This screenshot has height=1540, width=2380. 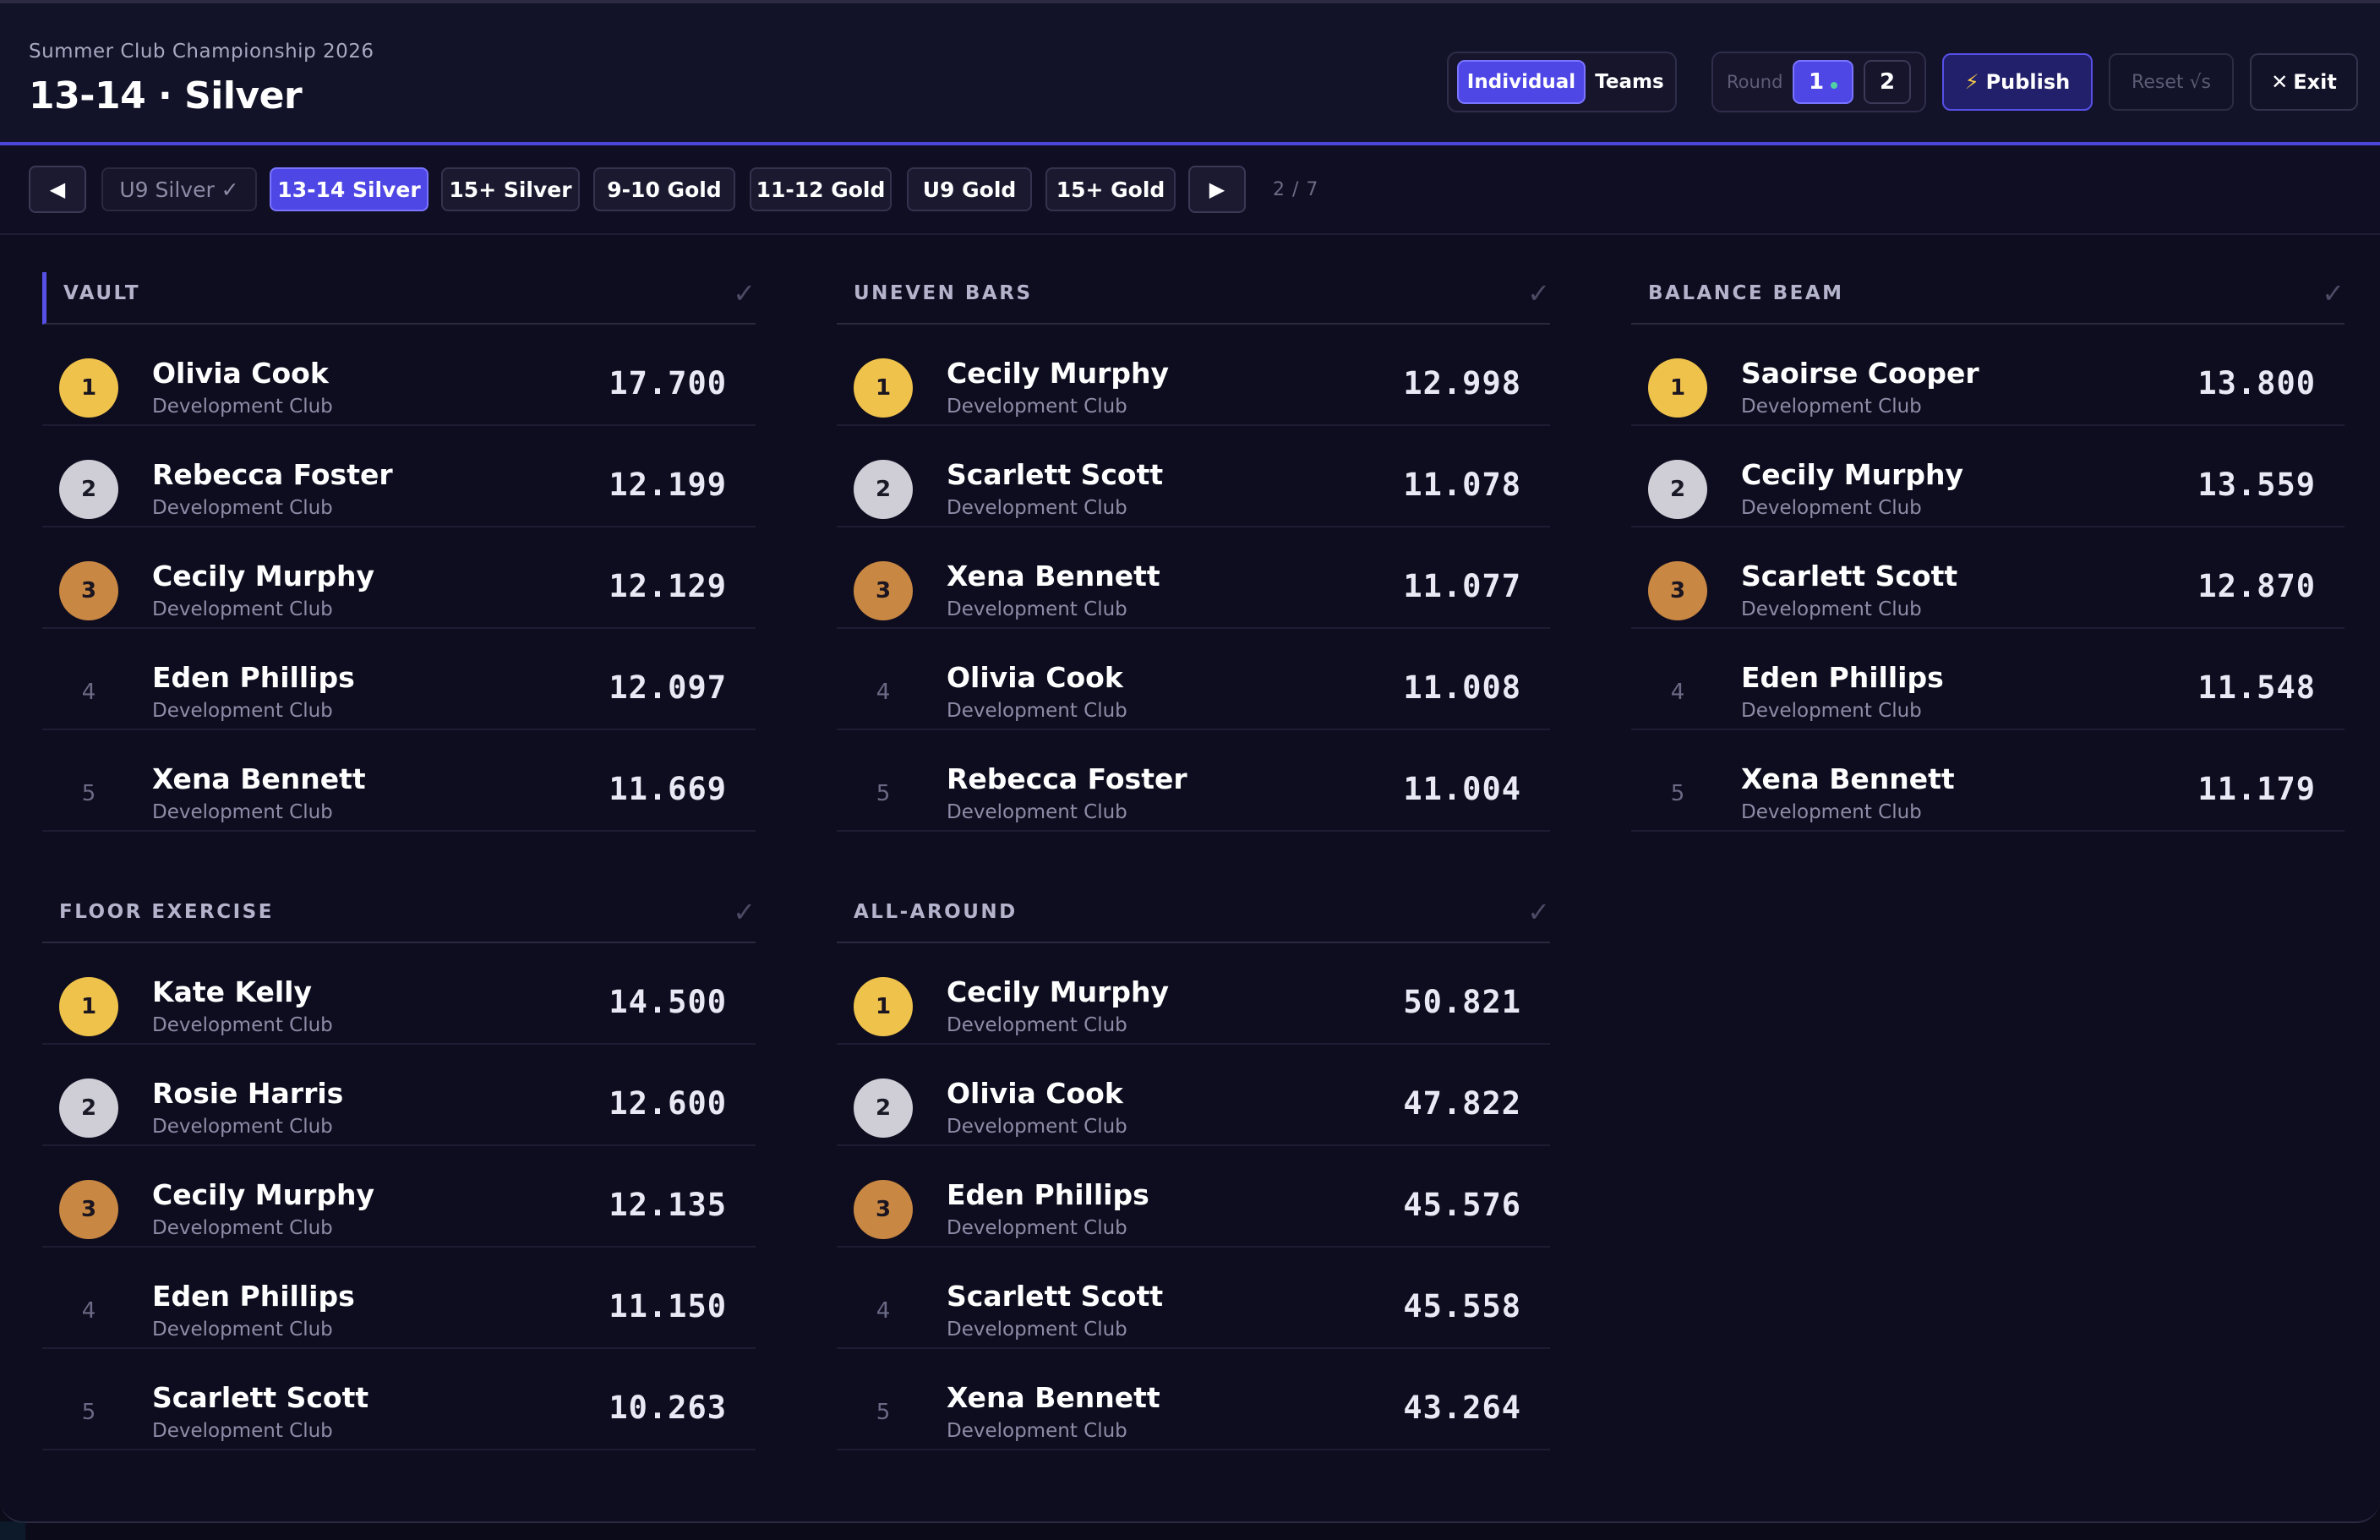 What do you see at coordinates (88, 489) in the screenshot?
I see `rank-medal-badge: 2` at bounding box center [88, 489].